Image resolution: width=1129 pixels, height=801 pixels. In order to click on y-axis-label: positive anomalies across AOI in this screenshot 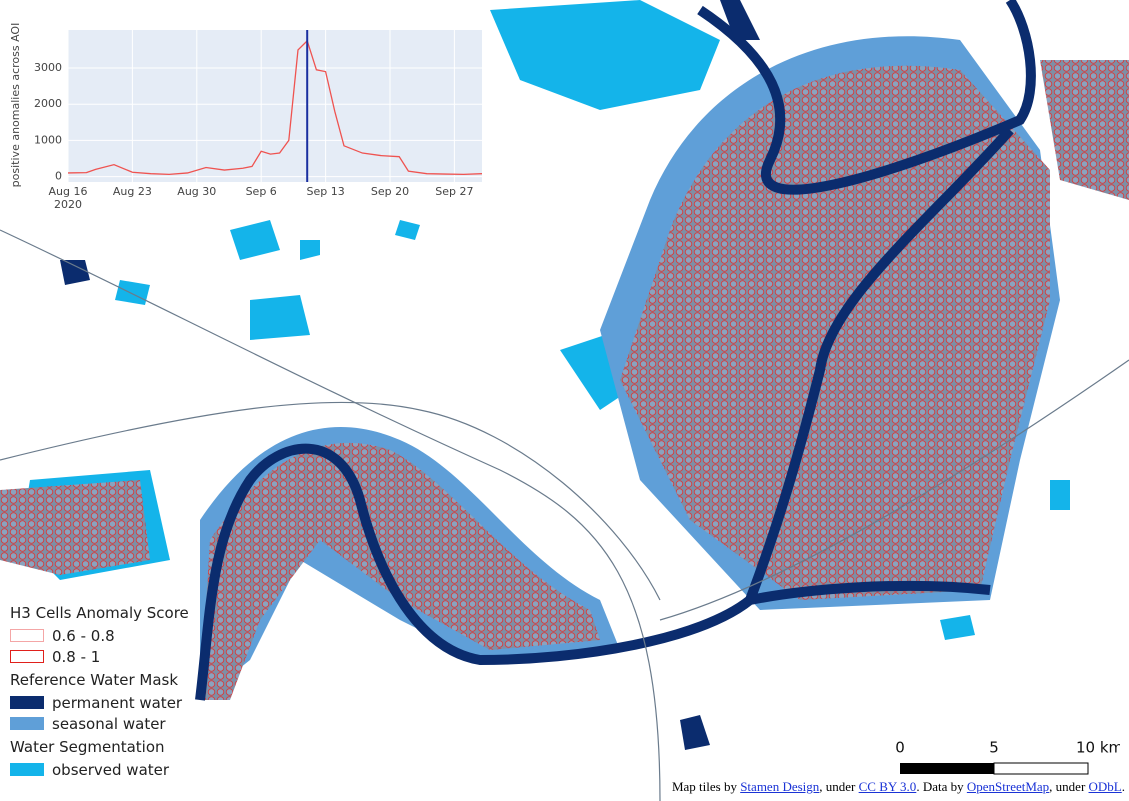, I will do `click(15, 105)`.